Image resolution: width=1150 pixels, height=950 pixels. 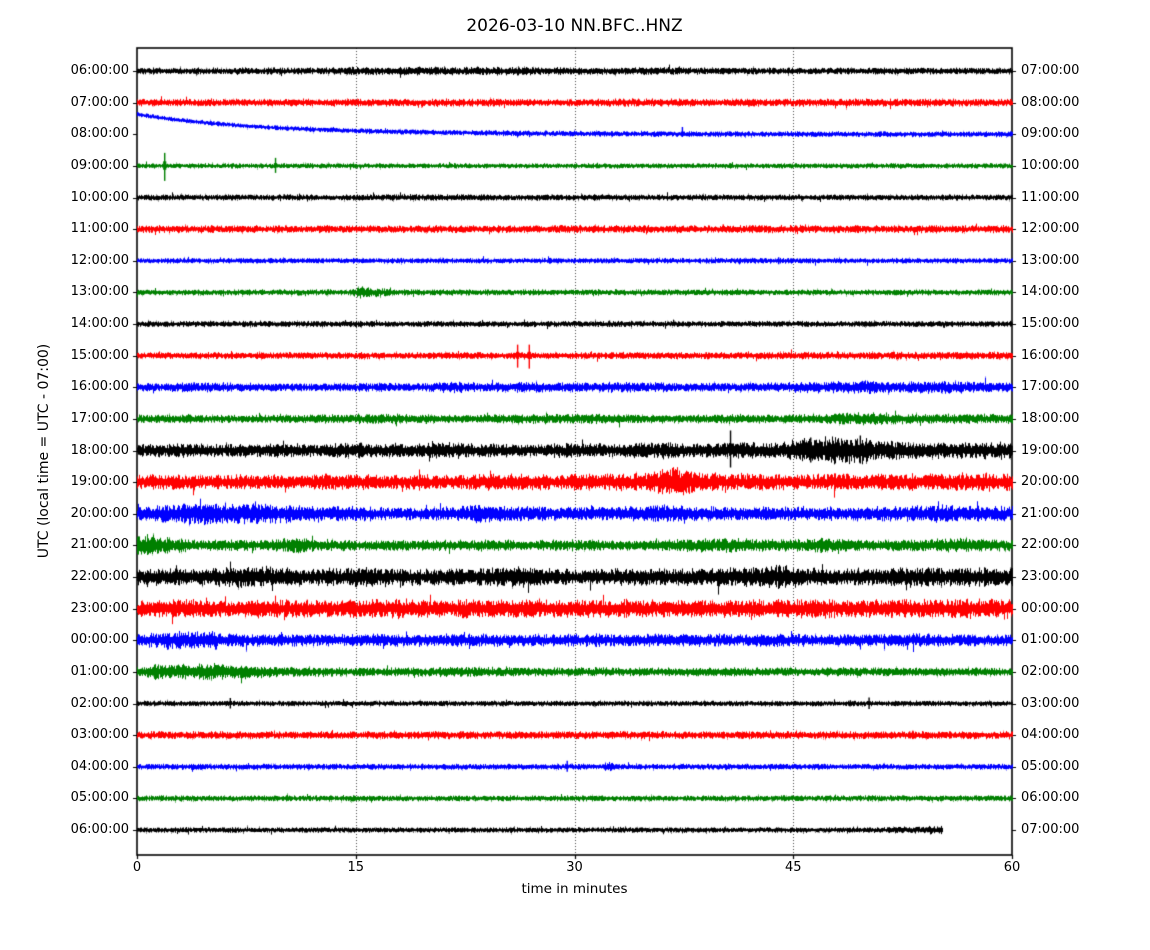 I want to click on left-tick-label: 00:00:00, so click(x=99, y=640).